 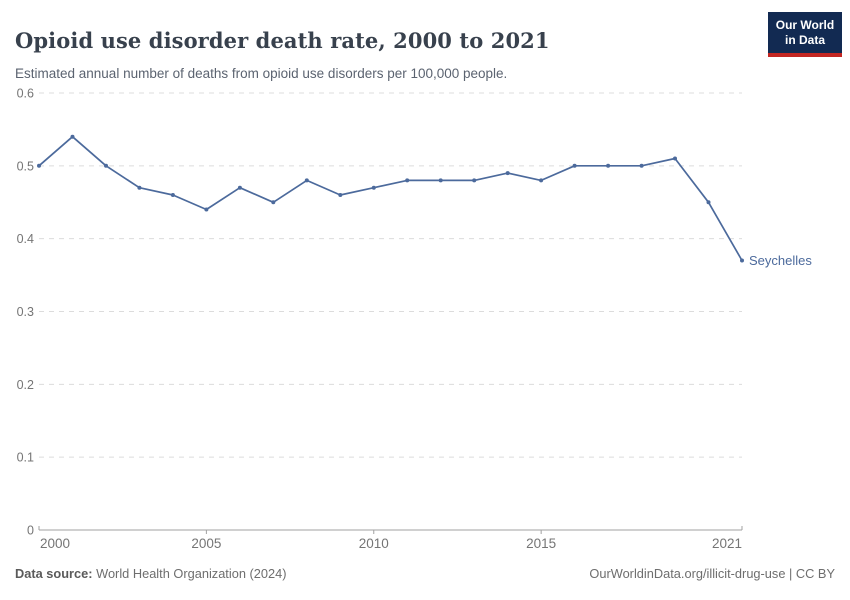 What do you see at coordinates (804, 40) in the screenshot?
I see `owid-logo-line2: in Data` at bounding box center [804, 40].